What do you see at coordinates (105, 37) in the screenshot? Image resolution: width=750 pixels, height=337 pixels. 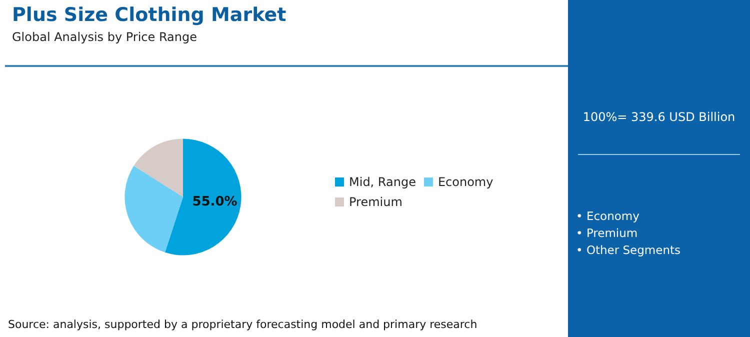 I see `chart-subtitle: Global Analysis by Price Range` at bounding box center [105, 37].